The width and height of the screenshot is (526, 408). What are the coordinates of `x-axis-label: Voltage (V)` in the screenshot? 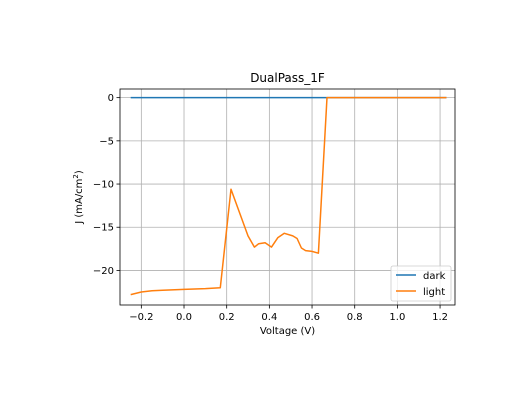 It's located at (287, 331).